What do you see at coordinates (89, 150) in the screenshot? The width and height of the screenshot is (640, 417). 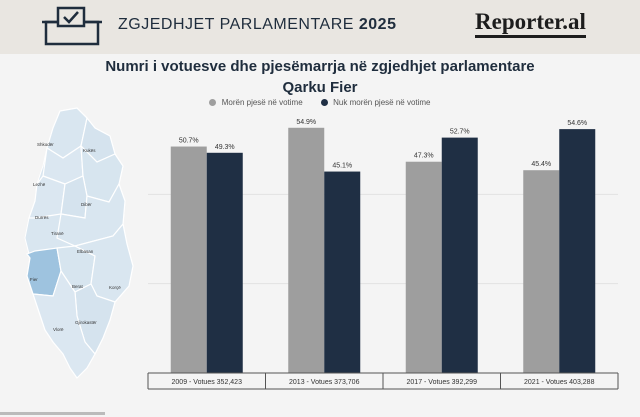 I see `map-label-kukes: Kukës` at bounding box center [89, 150].